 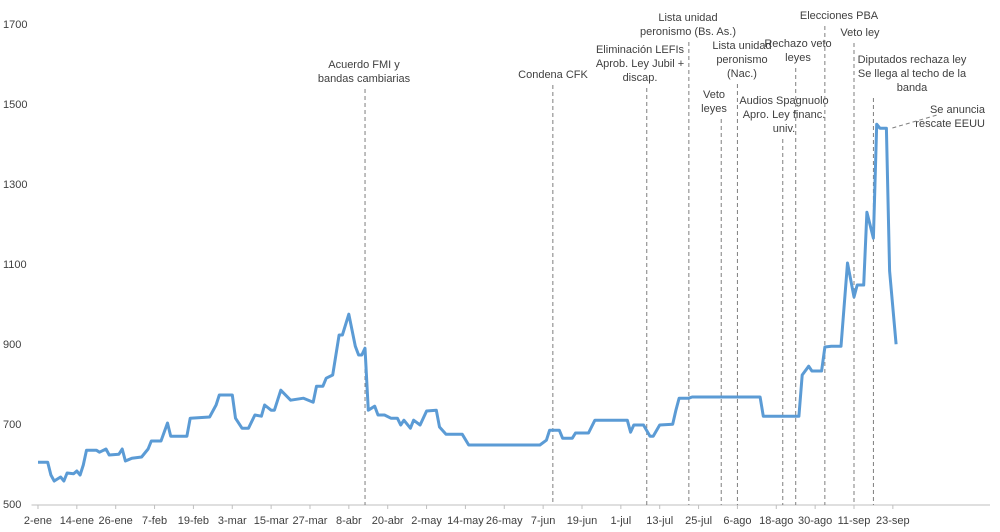 What do you see at coordinates (915, 121) in the screenshot?
I see `annotation-leader` at bounding box center [915, 121].